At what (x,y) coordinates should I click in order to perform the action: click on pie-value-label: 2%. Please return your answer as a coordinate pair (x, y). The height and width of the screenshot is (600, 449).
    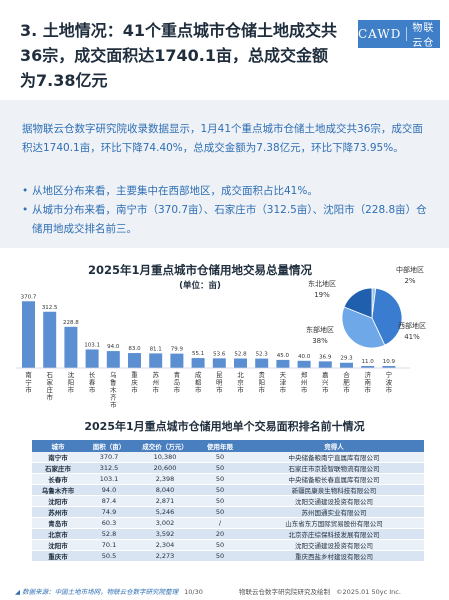
    Looking at the image, I should click on (409, 281).